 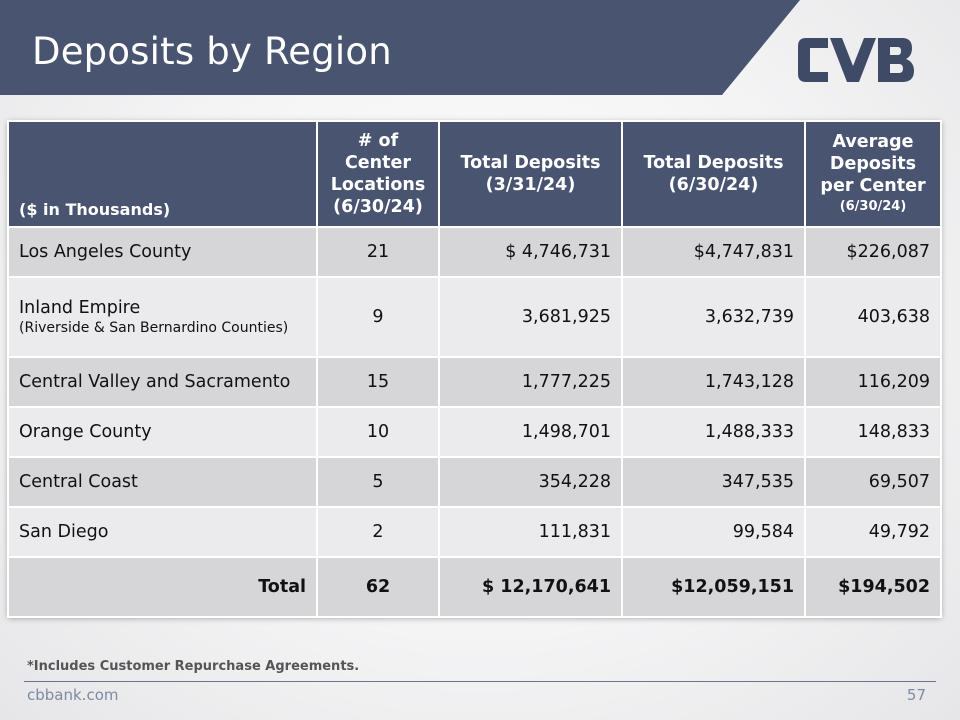 I want to click on total-average: $194,502, so click(x=873, y=587).